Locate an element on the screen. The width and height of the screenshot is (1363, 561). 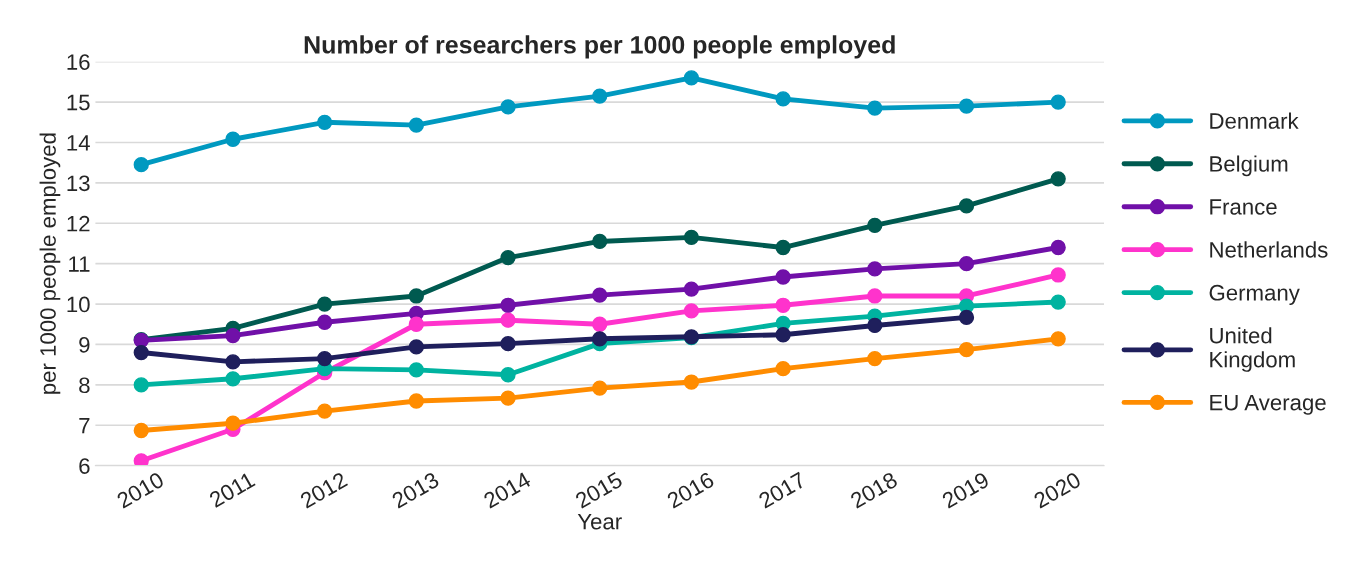
y-tick-label: 8 is located at coordinates (84, 385).